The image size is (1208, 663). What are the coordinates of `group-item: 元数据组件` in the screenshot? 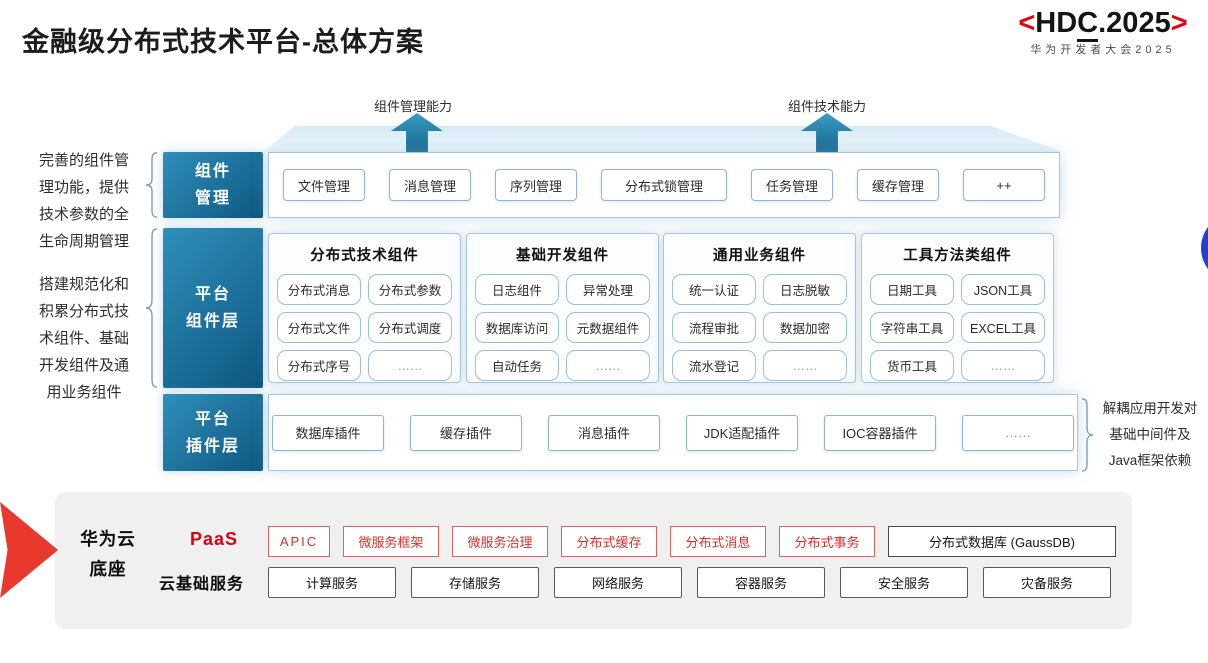 It's located at (608, 327).